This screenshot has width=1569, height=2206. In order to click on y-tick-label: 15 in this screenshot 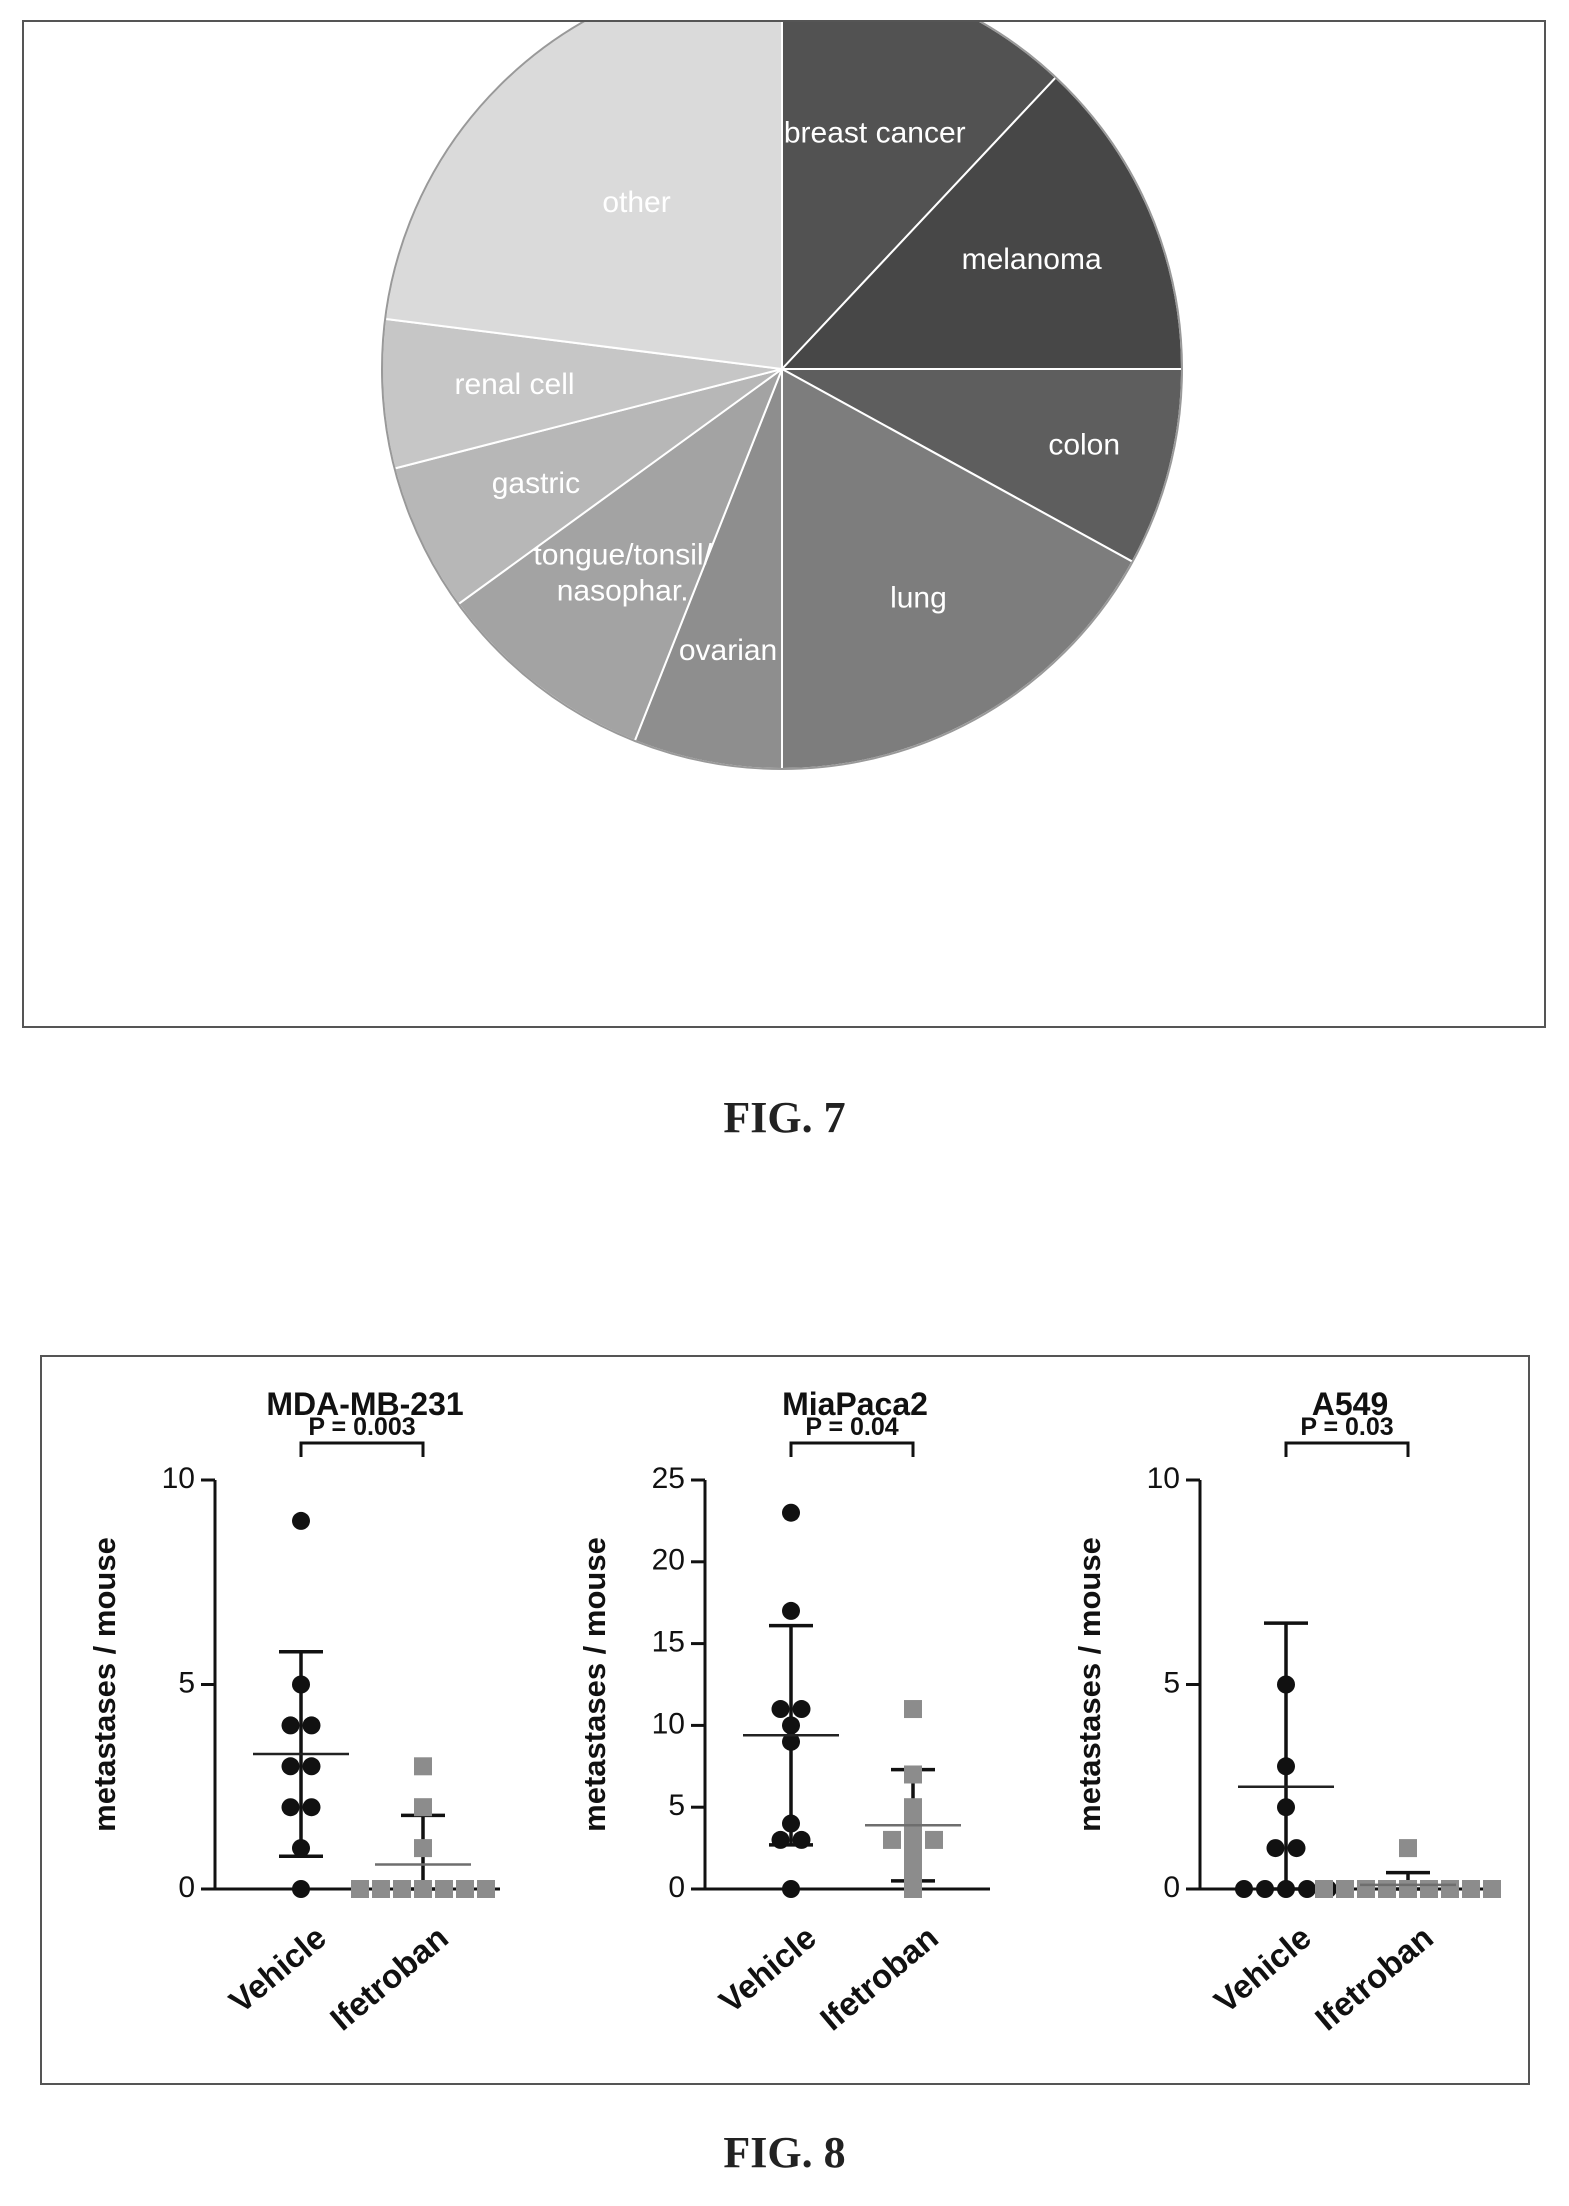, I will do `click(668, 1642)`.